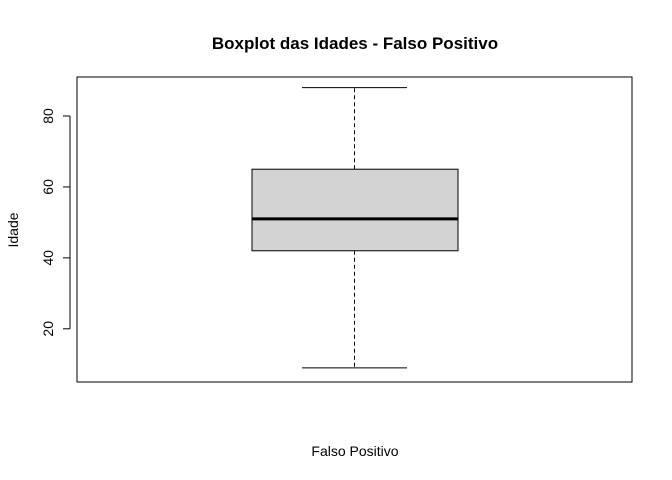 The height and width of the screenshot is (480, 672). What do you see at coordinates (354, 451) in the screenshot?
I see `x-axis-label: Falso Positivo` at bounding box center [354, 451].